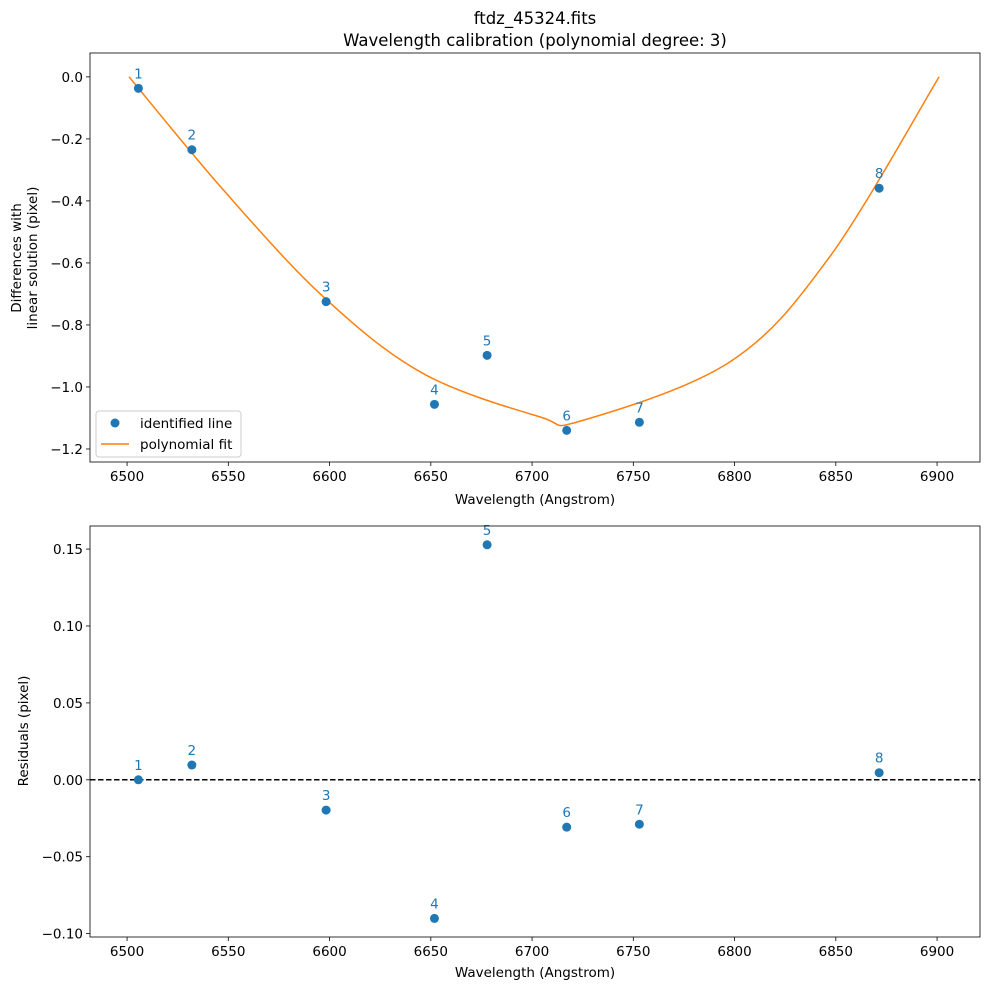 The width and height of the screenshot is (990, 990). What do you see at coordinates (68, 627) in the screenshot?
I see `y-tick-label: 0.10` at bounding box center [68, 627].